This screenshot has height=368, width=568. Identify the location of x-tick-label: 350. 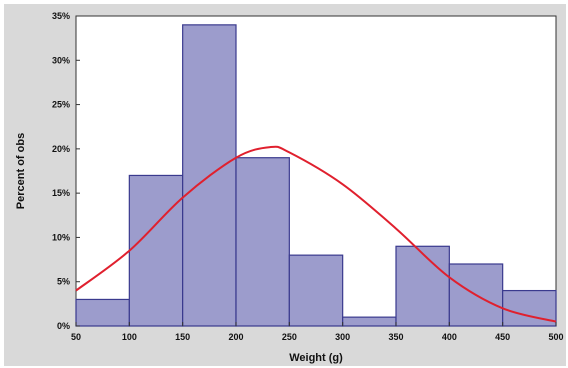
(395, 337).